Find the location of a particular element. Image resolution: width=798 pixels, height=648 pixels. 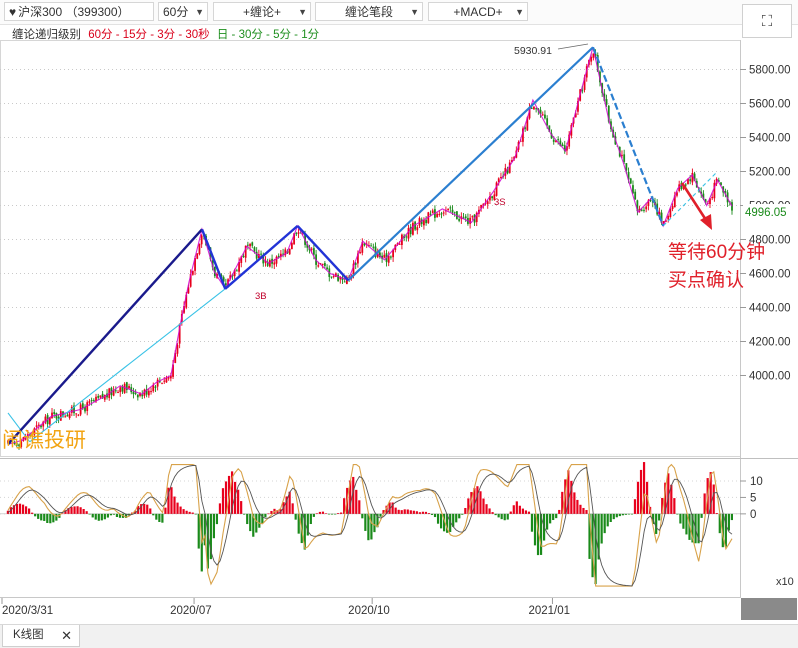

symbol-label: 沪深300 （399300） is located at coordinates (74, 12).